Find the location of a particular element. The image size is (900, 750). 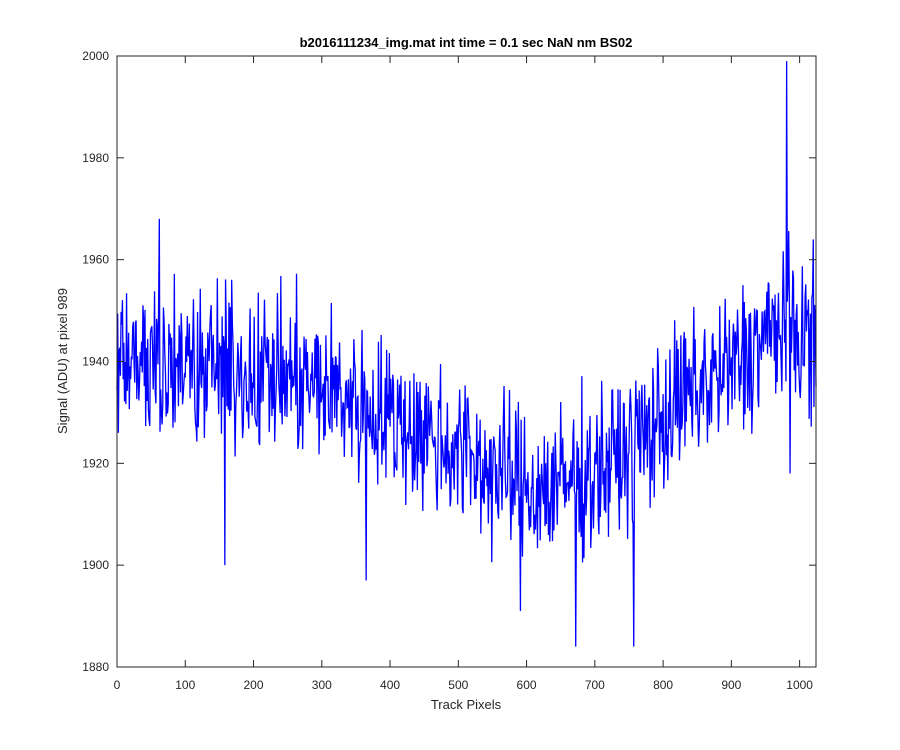

x-tick-label: 0 is located at coordinates (117, 685).